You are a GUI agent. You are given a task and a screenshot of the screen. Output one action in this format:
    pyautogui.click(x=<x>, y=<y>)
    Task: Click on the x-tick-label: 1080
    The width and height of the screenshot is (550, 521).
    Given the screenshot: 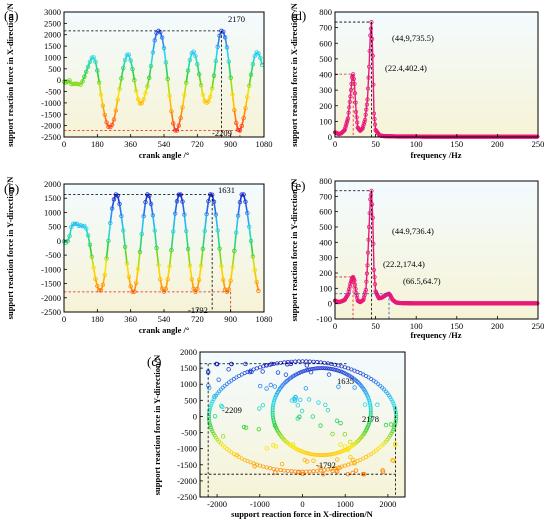 What is the action you would take?
    pyautogui.click(x=264, y=144)
    